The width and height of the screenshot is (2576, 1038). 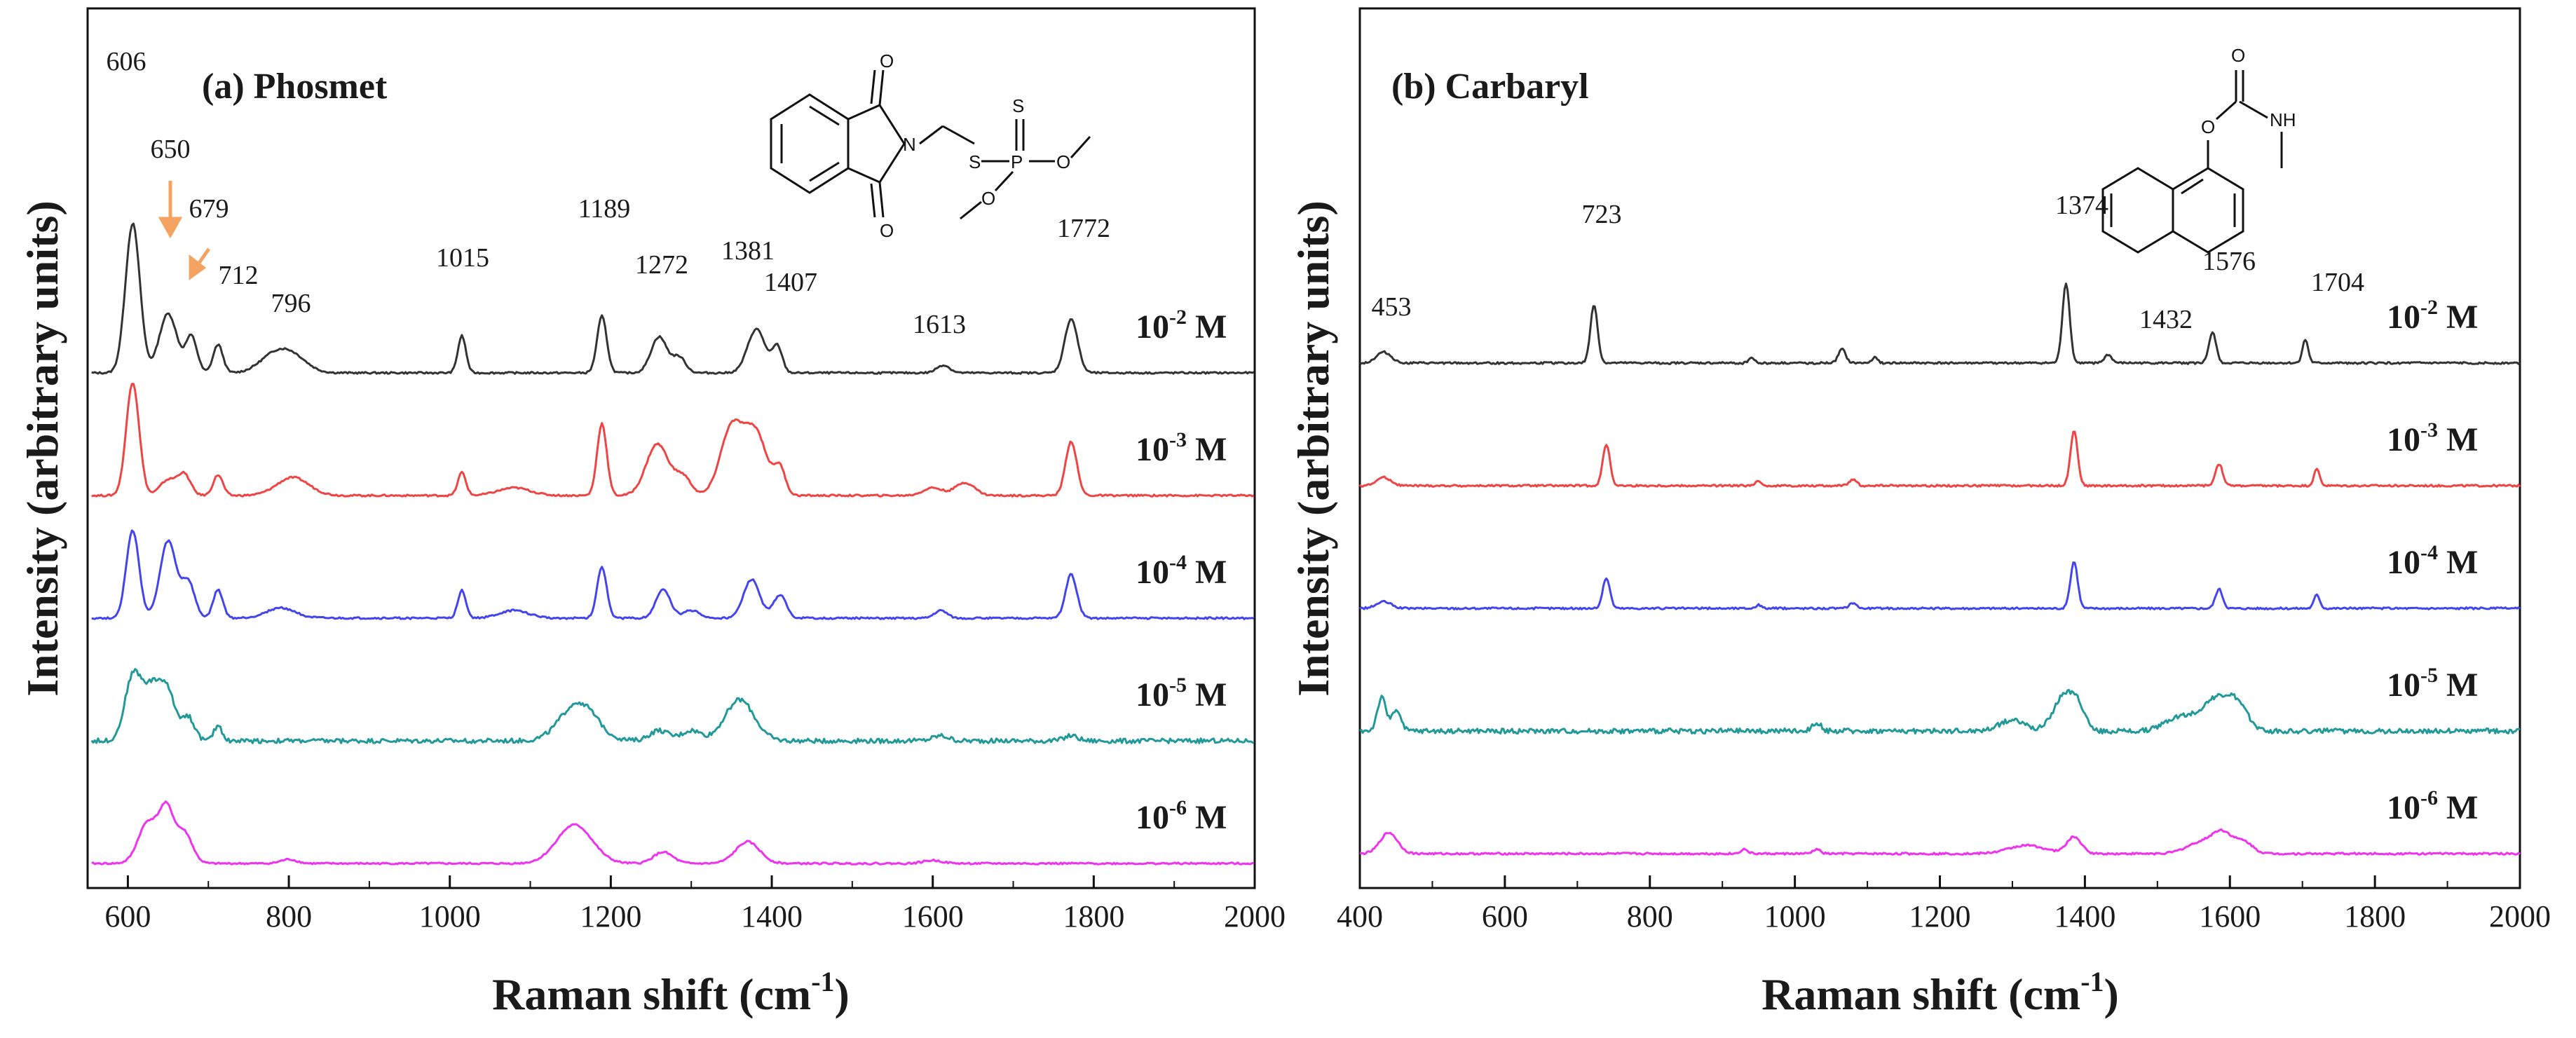 What do you see at coordinates (1018, 105) in the screenshot?
I see `phosmet-s-thiono: S` at bounding box center [1018, 105].